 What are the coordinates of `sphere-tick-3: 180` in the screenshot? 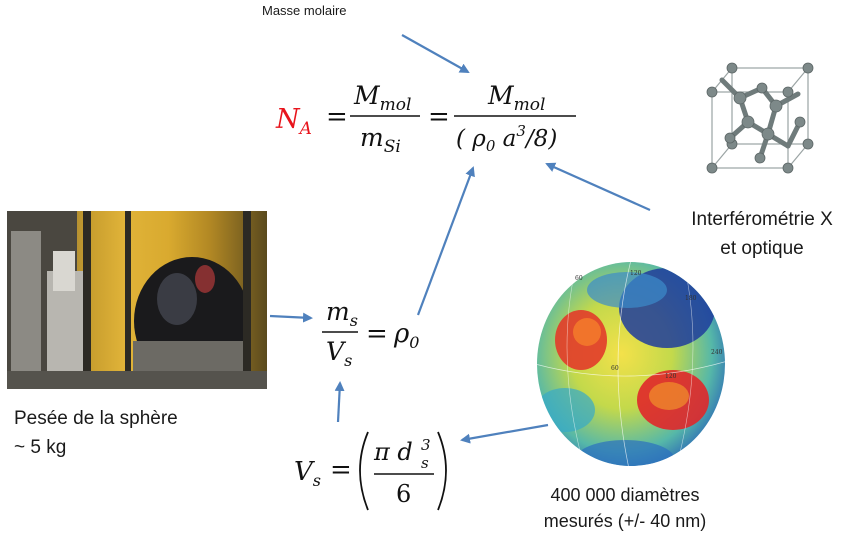 It's located at (691, 298).